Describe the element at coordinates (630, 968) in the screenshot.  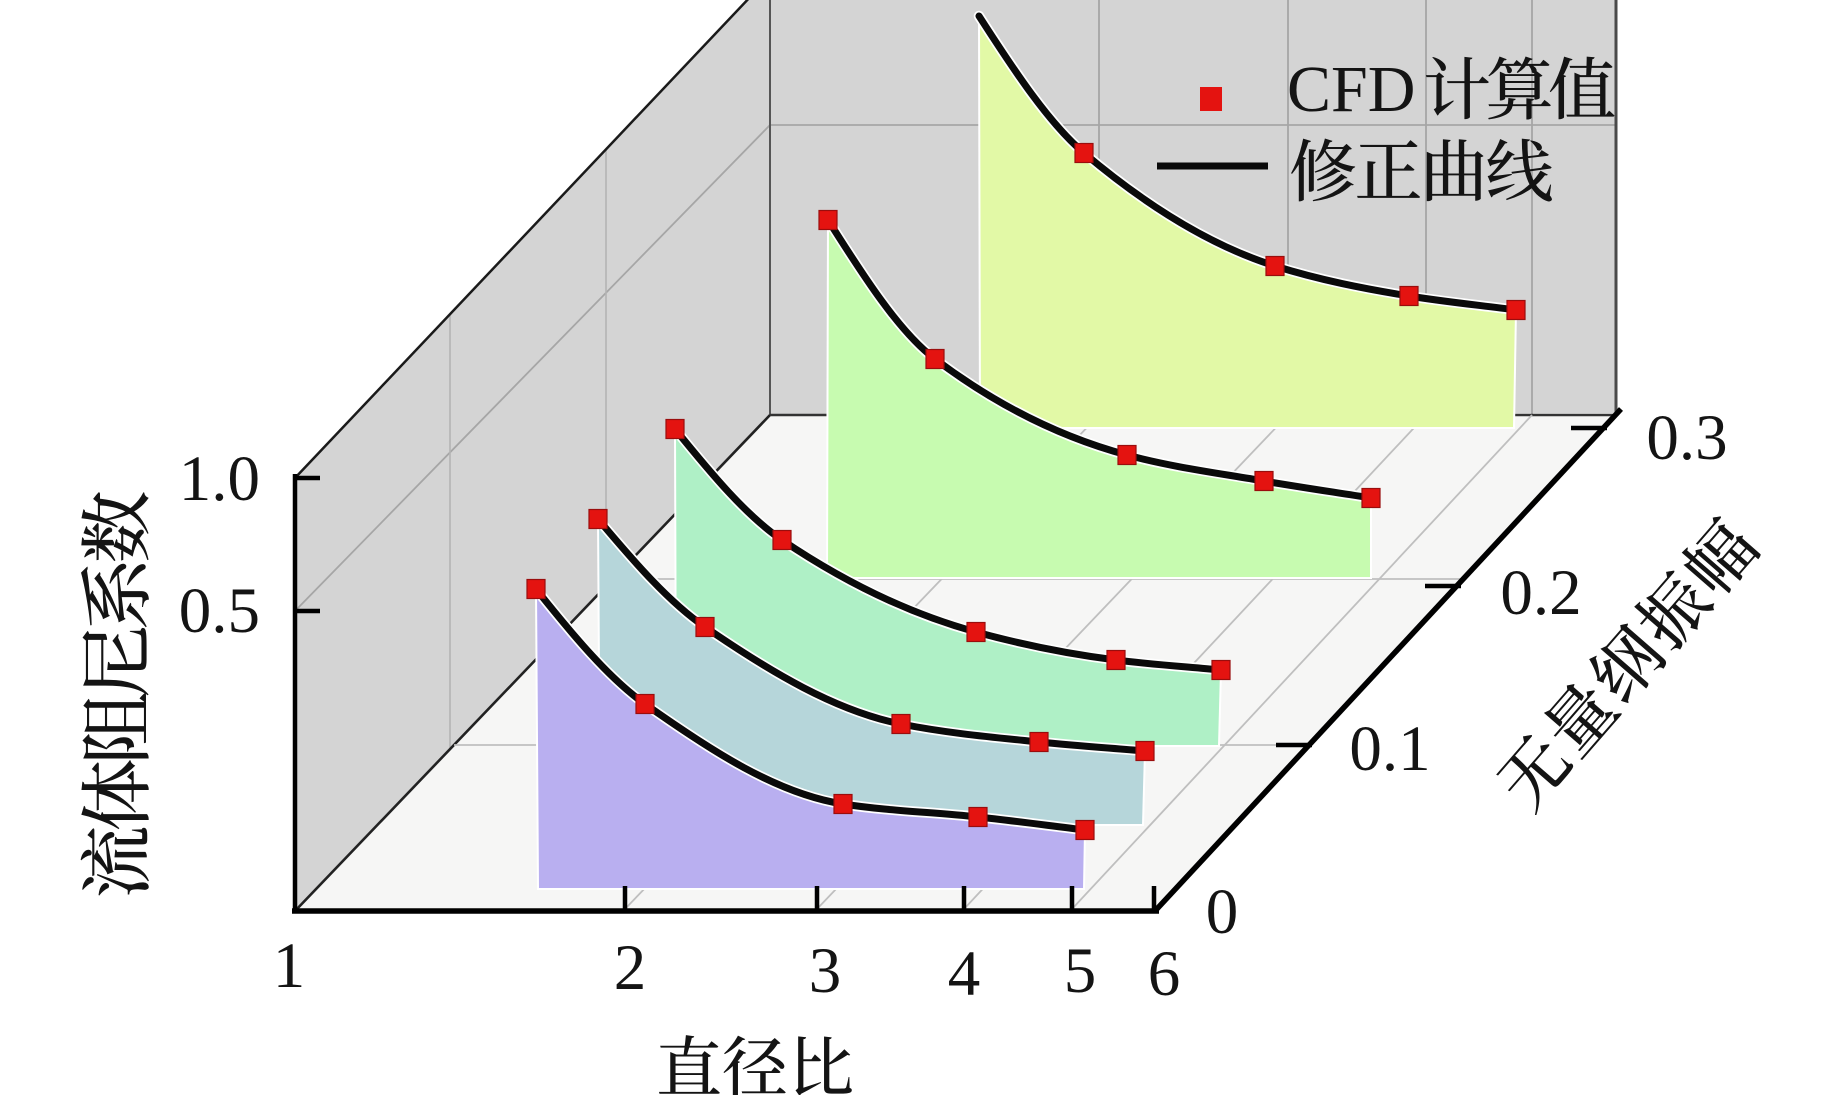
I see `svg-text: 2` at that location.